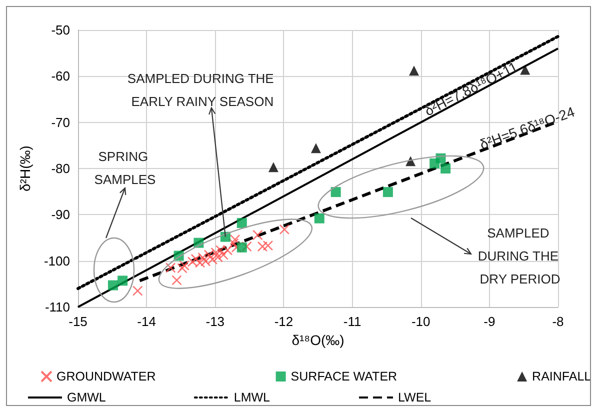  What do you see at coordinates (106, 377) in the screenshot?
I see `legend-label: GROUNDWATER` at bounding box center [106, 377].